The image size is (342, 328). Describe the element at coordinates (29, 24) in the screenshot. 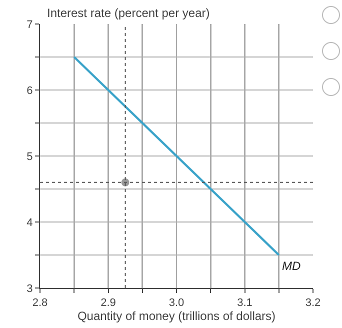

I see `y-tick-label: 7` at that location.